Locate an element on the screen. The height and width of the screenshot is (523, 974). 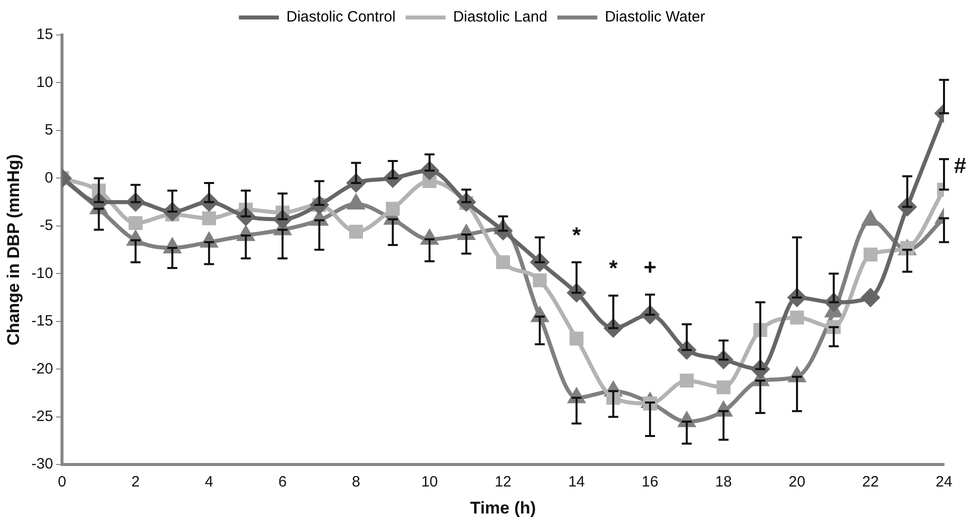
x-tick-label: 0 is located at coordinates (62, 482).